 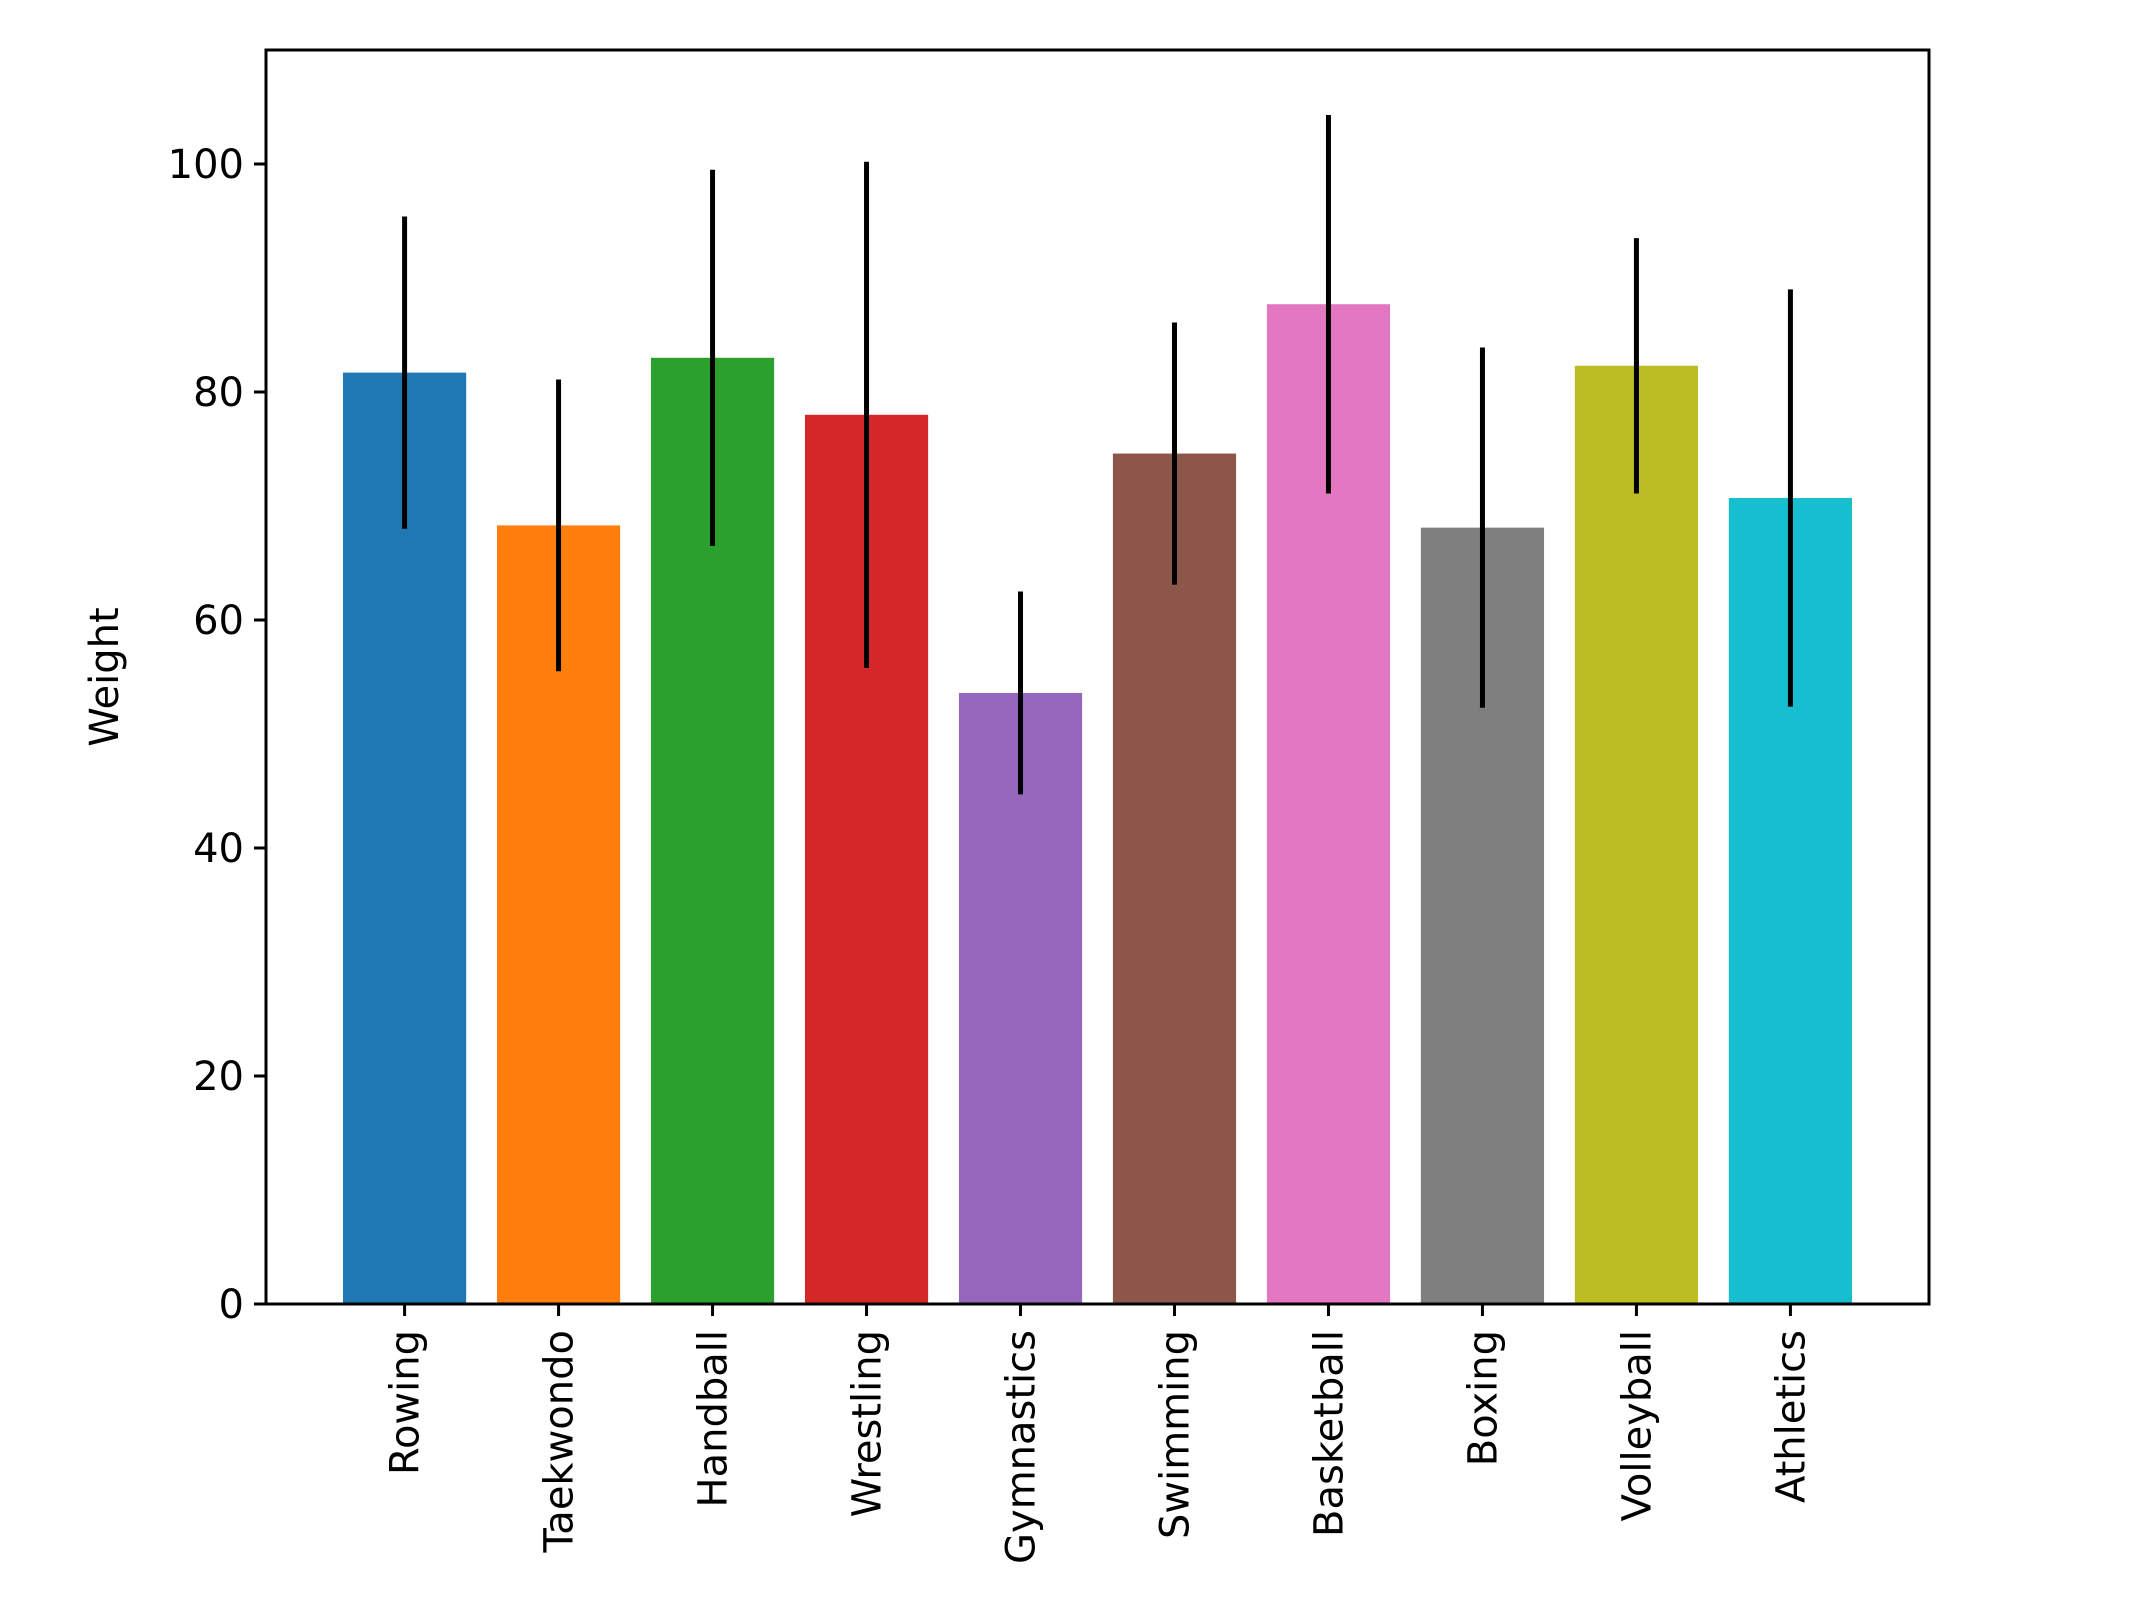 What do you see at coordinates (714, 1418) in the screenshot?
I see `x-tick-label: Handball` at bounding box center [714, 1418].